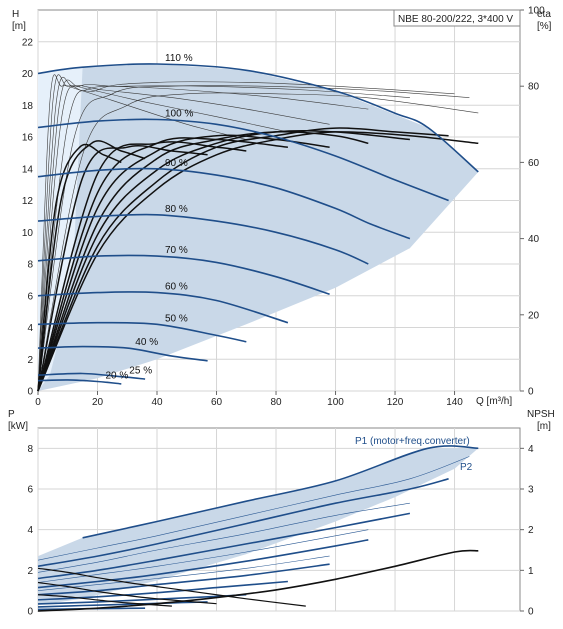 Image resolution: width=563 pixels, height=629 pixels. I want to click on flow-axis-label: Q [m³/h], so click(494, 401).